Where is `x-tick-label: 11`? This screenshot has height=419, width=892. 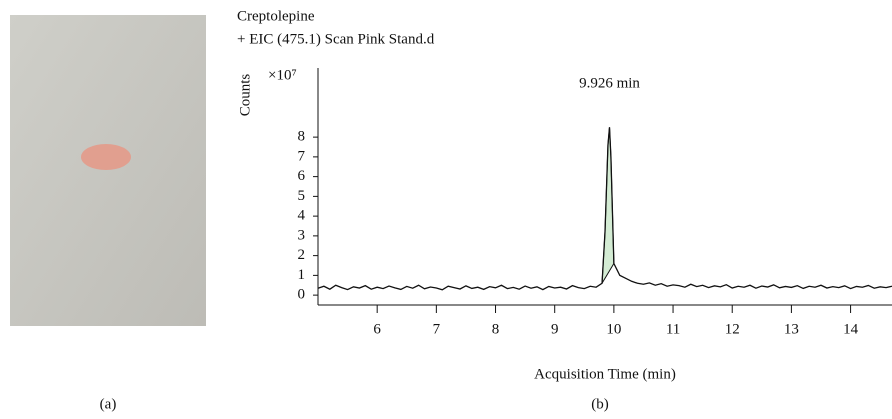 x-tick-label: 11 is located at coordinates (673, 329).